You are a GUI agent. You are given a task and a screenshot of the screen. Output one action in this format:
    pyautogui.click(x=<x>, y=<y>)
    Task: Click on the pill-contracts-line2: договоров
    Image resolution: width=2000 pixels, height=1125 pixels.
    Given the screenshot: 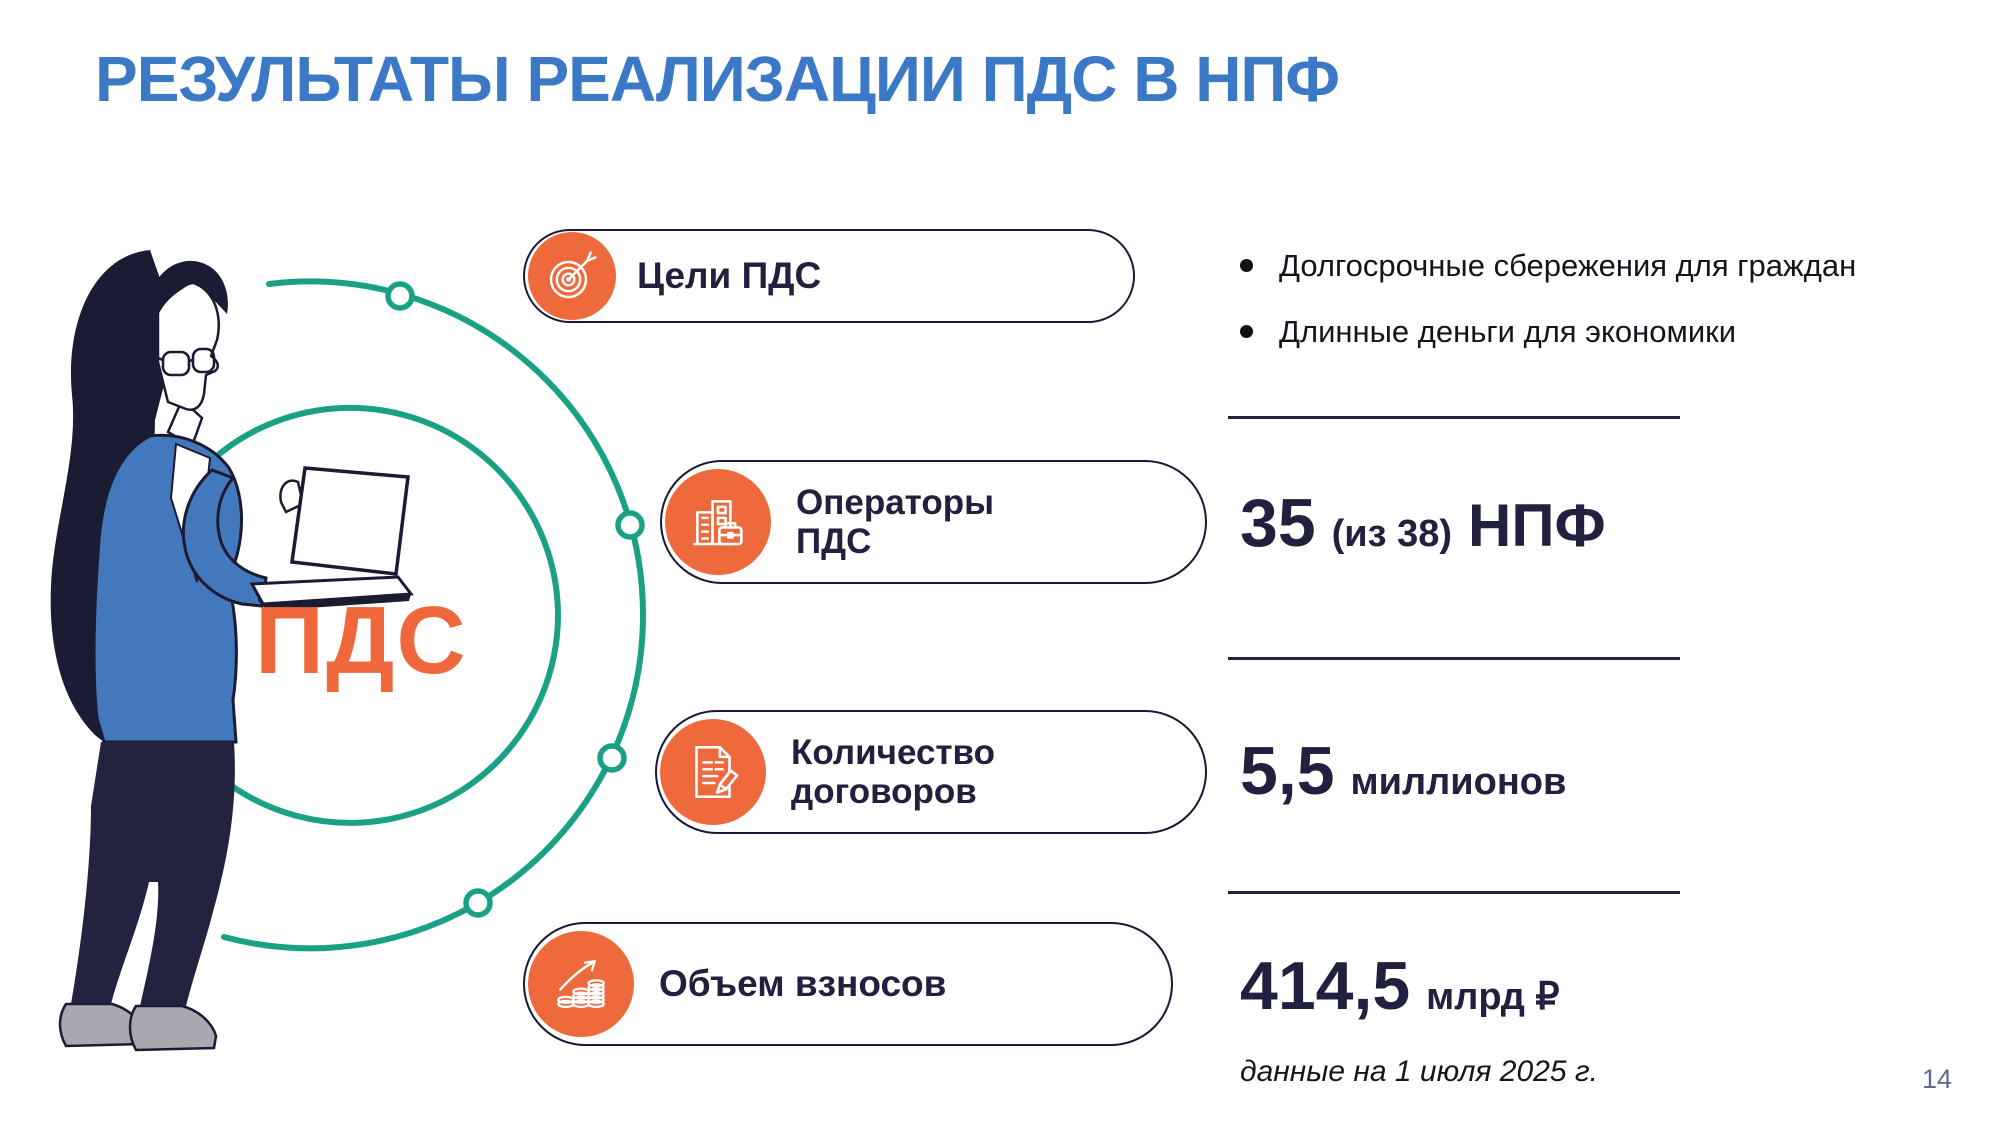 What is the action you would take?
    pyautogui.click(x=884, y=791)
    